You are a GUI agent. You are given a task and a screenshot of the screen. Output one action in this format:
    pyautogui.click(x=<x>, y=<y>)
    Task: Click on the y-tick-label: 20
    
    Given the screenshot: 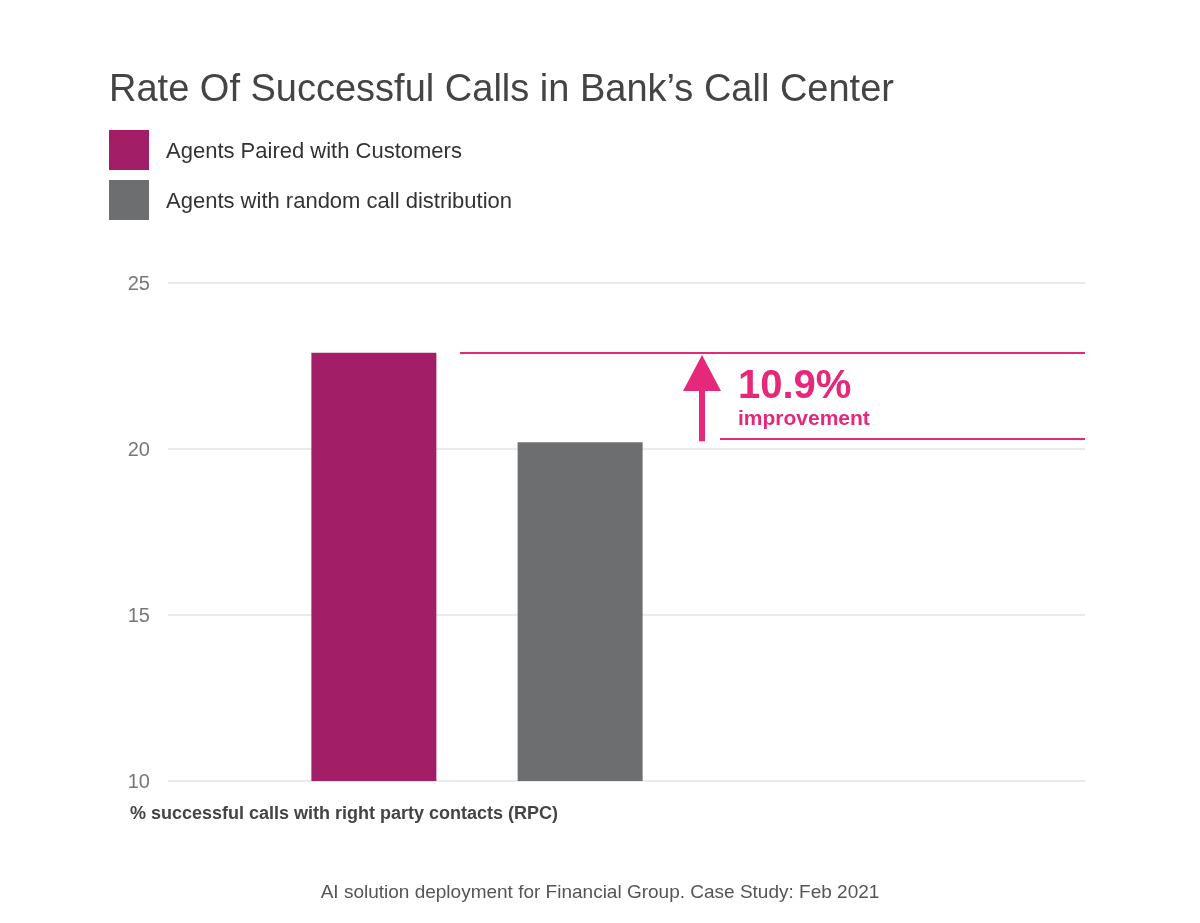 What is the action you would take?
    pyautogui.click(x=138, y=449)
    